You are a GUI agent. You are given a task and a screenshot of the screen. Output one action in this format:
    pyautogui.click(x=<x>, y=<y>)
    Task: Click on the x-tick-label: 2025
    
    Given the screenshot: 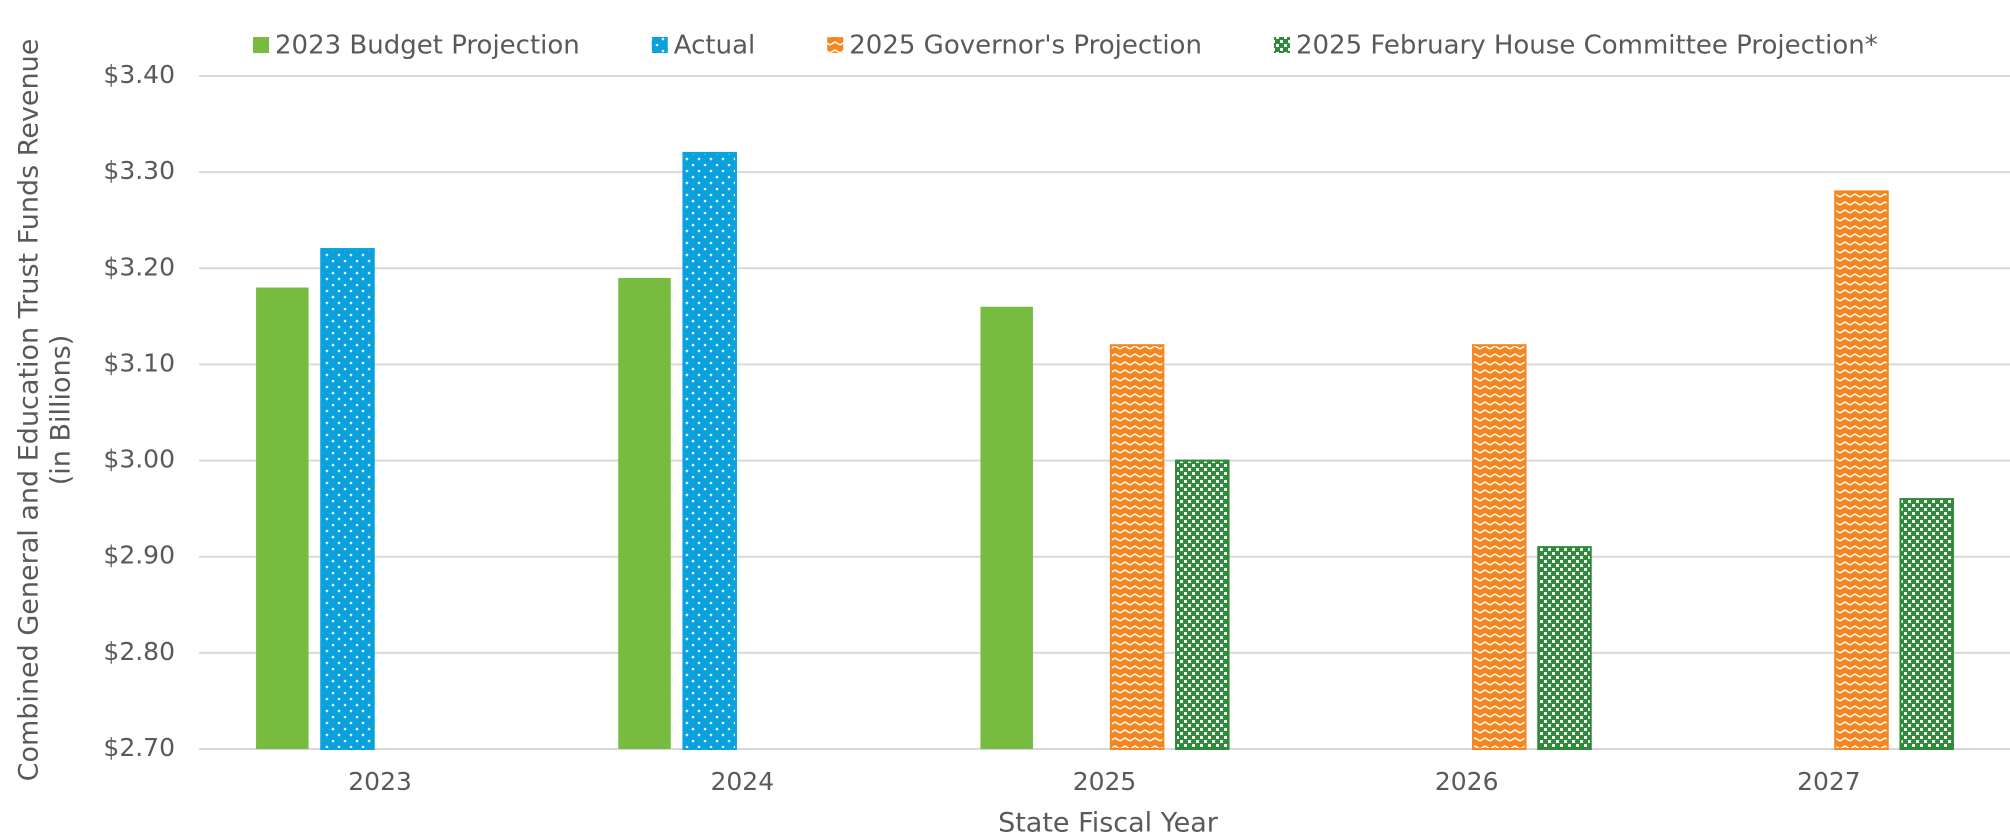 What is the action you would take?
    pyautogui.click(x=1105, y=781)
    